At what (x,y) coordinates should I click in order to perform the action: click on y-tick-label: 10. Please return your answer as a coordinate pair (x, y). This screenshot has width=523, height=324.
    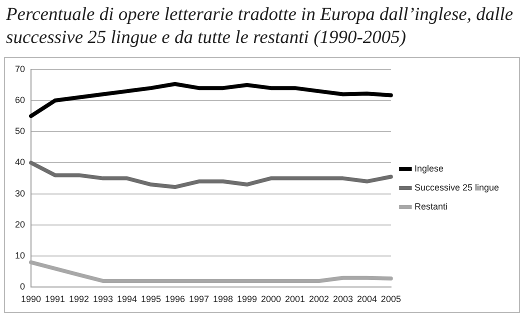
    Looking at the image, I should click on (20, 255).